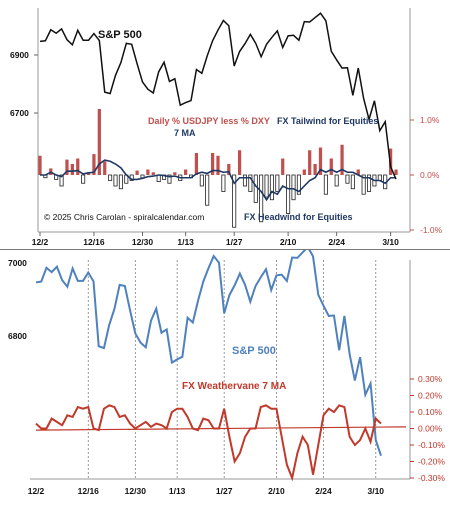 This screenshot has height=505, width=450. What do you see at coordinates (430, 379) in the screenshot?
I see `right-tick-label: 0.30%` at bounding box center [430, 379].